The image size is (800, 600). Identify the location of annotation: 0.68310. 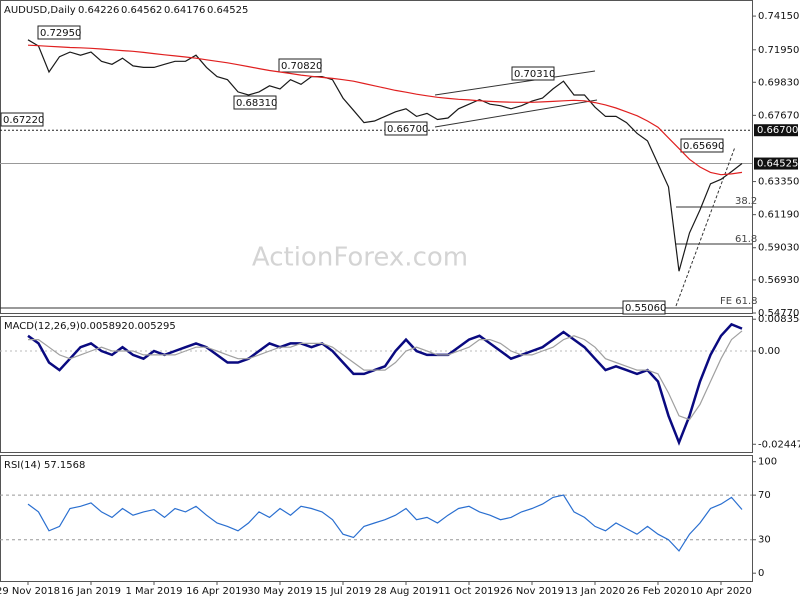
(256, 103).